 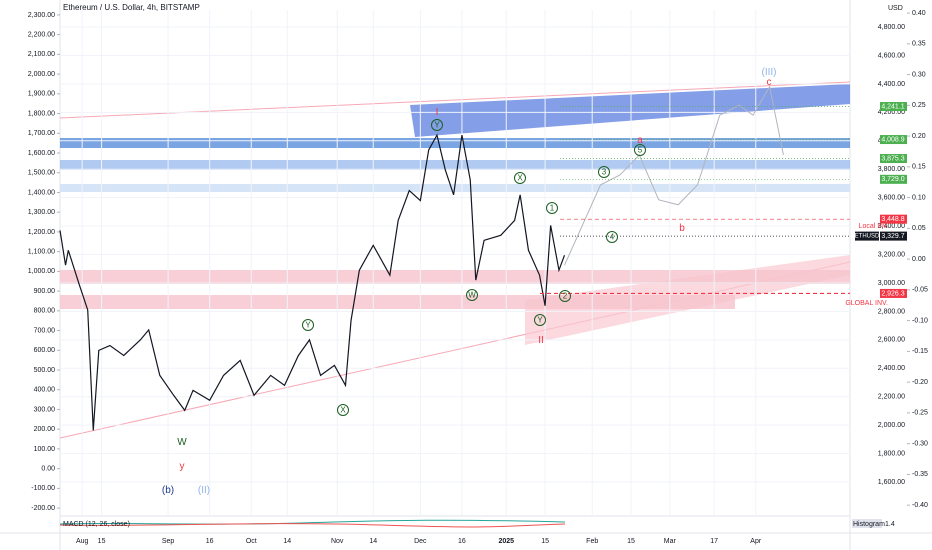 I want to click on y-tick-label: 4,400.00, so click(x=891, y=84).